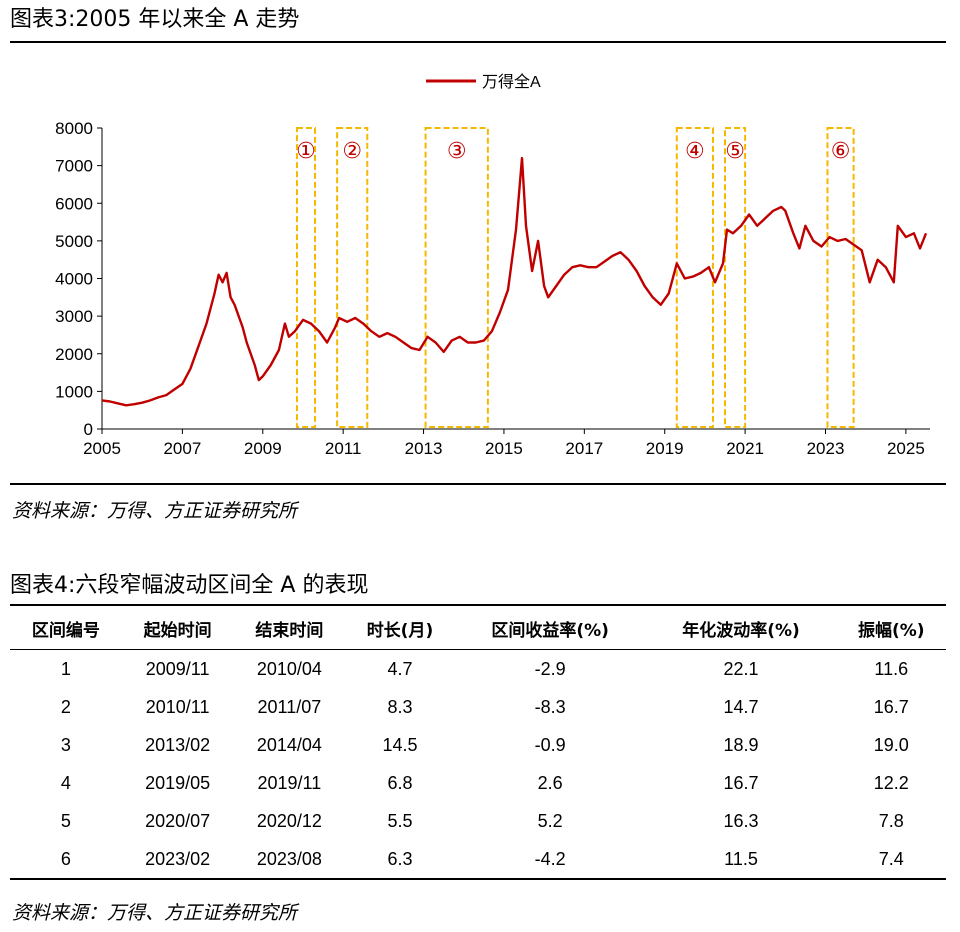 The width and height of the screenshot is (960, 932). What do you see at coordinates (189, 585) in the screenshot?
I see `figure4-title: 图表4:六段窄幅波动区间全 A 的表现` at bounding box center [189, 585].